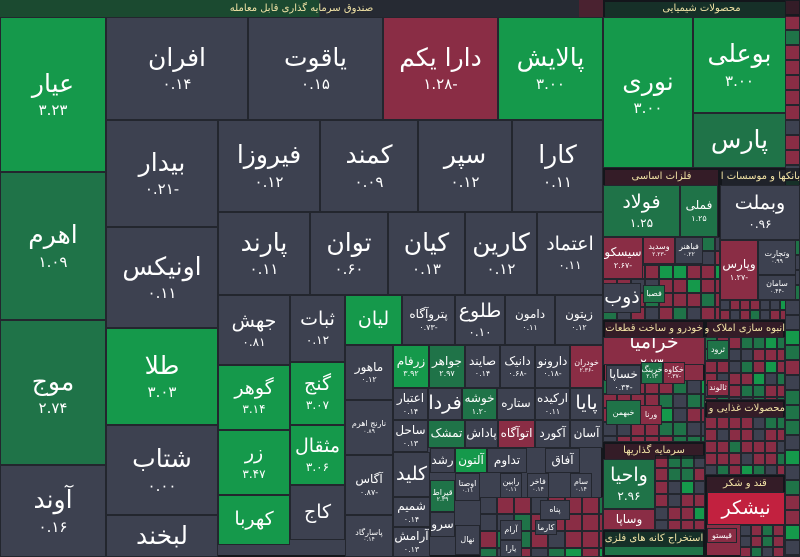 This screenshot has width=800, height=557. What do you see at coordinates (177, 68) in the screenshot?
I see `stock-cell: افران ۰.۱۴` at bounding box center [177, 68].